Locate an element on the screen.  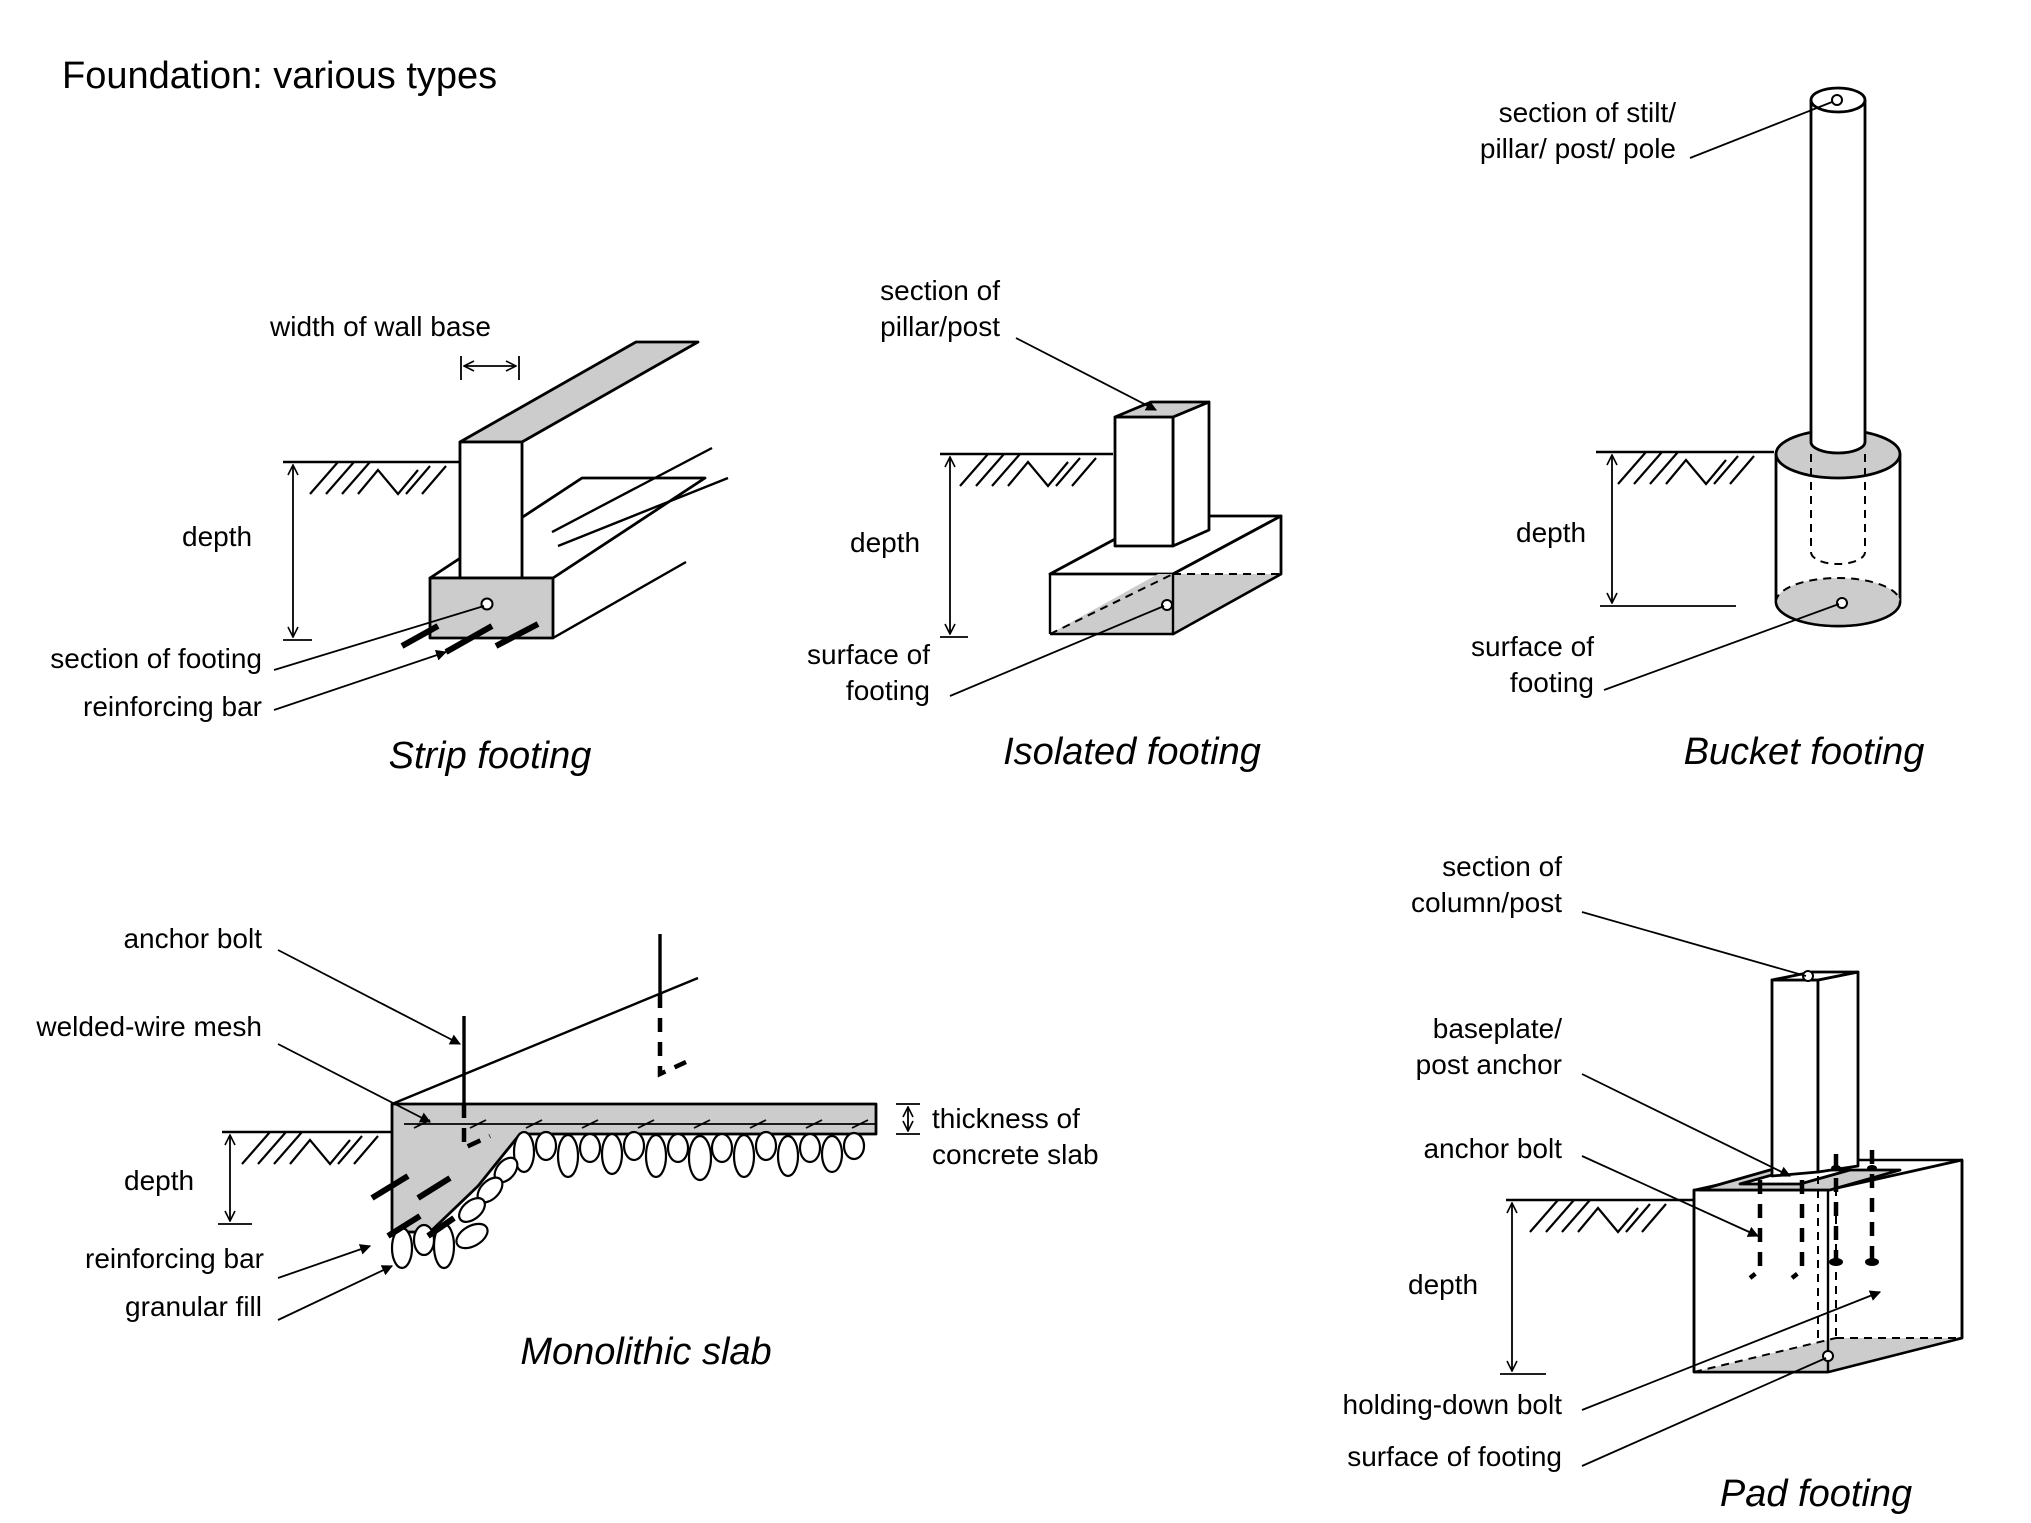
bucket-surface-leader is located at coordinates (1721, 647).